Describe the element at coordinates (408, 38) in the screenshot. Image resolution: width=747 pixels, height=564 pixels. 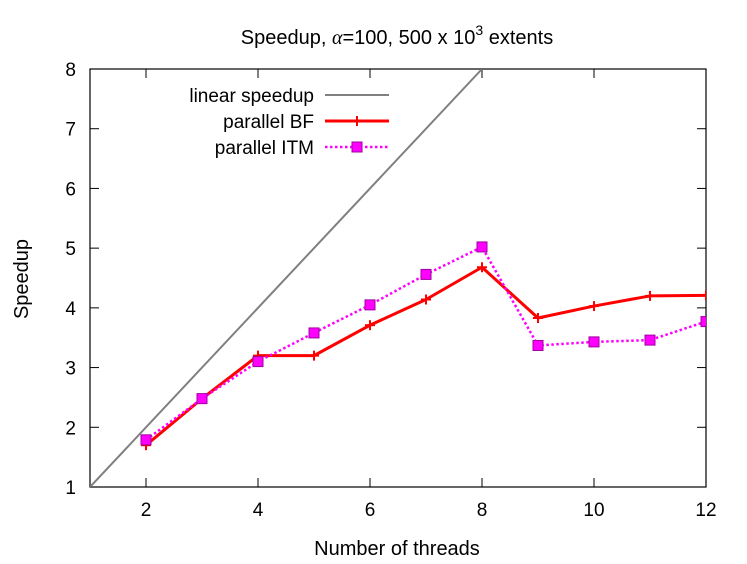
I see `title-part-2: =100, 500 x 10` at that location.